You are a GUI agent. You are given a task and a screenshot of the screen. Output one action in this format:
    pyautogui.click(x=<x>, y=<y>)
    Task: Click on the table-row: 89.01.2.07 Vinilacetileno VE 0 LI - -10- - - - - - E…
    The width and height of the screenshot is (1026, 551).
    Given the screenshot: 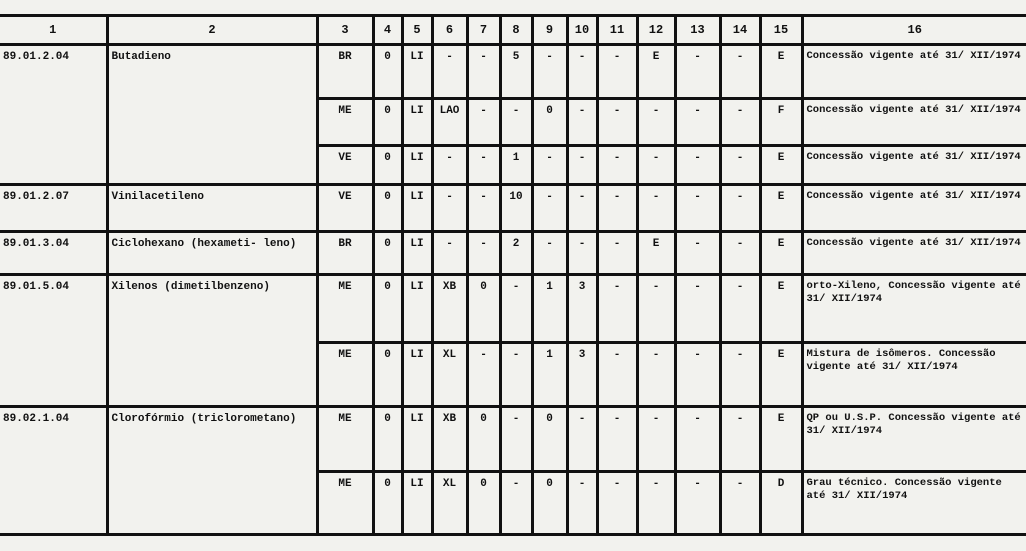 What is the action you would take?
    pyautogui.click(x=513, y=208)
    